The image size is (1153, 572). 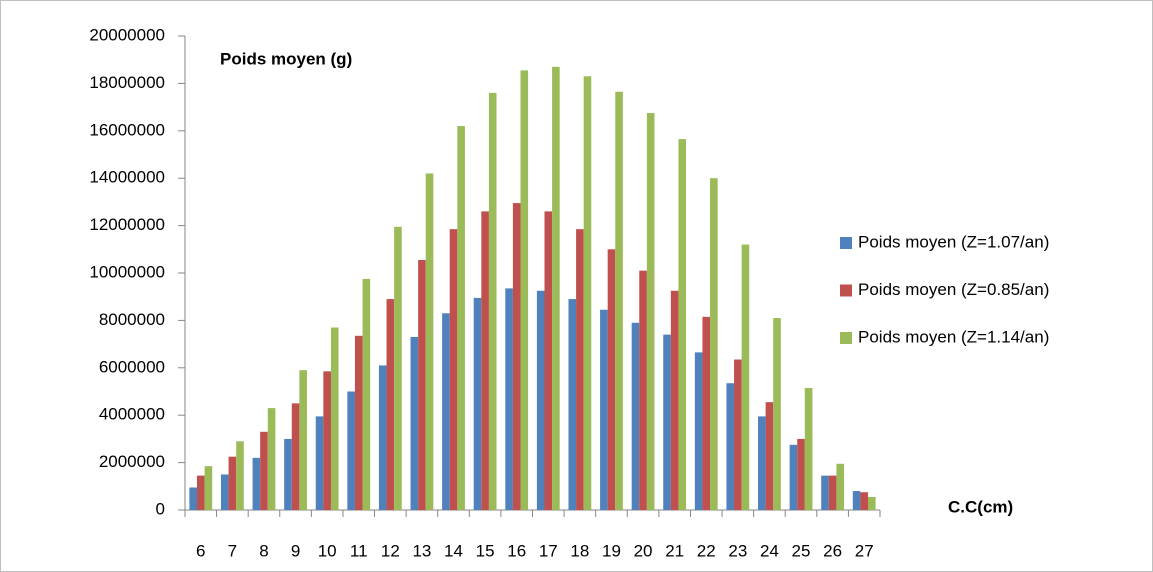 I want to click on x-tick-label: 23, so click(x=737, y=550).